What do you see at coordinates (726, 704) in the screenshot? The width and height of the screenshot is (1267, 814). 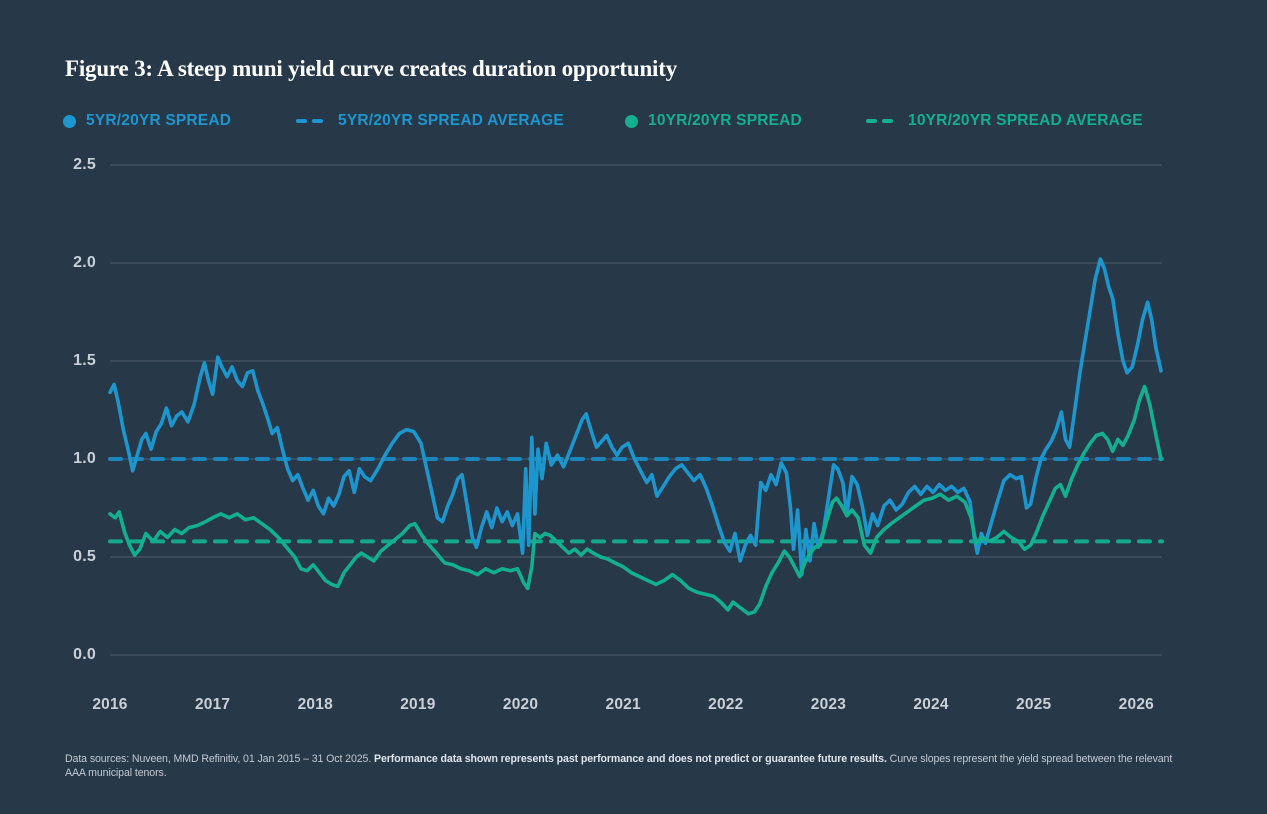 I see `x-axis-label: 2022` at bounding box center [726, 704].